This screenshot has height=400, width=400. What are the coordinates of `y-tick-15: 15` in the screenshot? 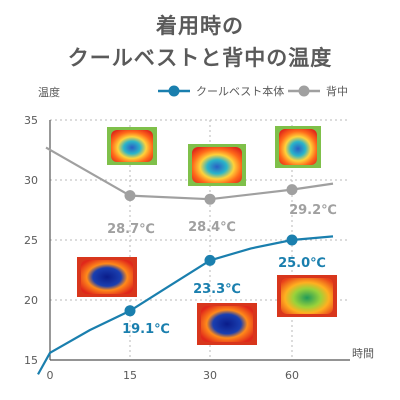 It's located at (31, 360).